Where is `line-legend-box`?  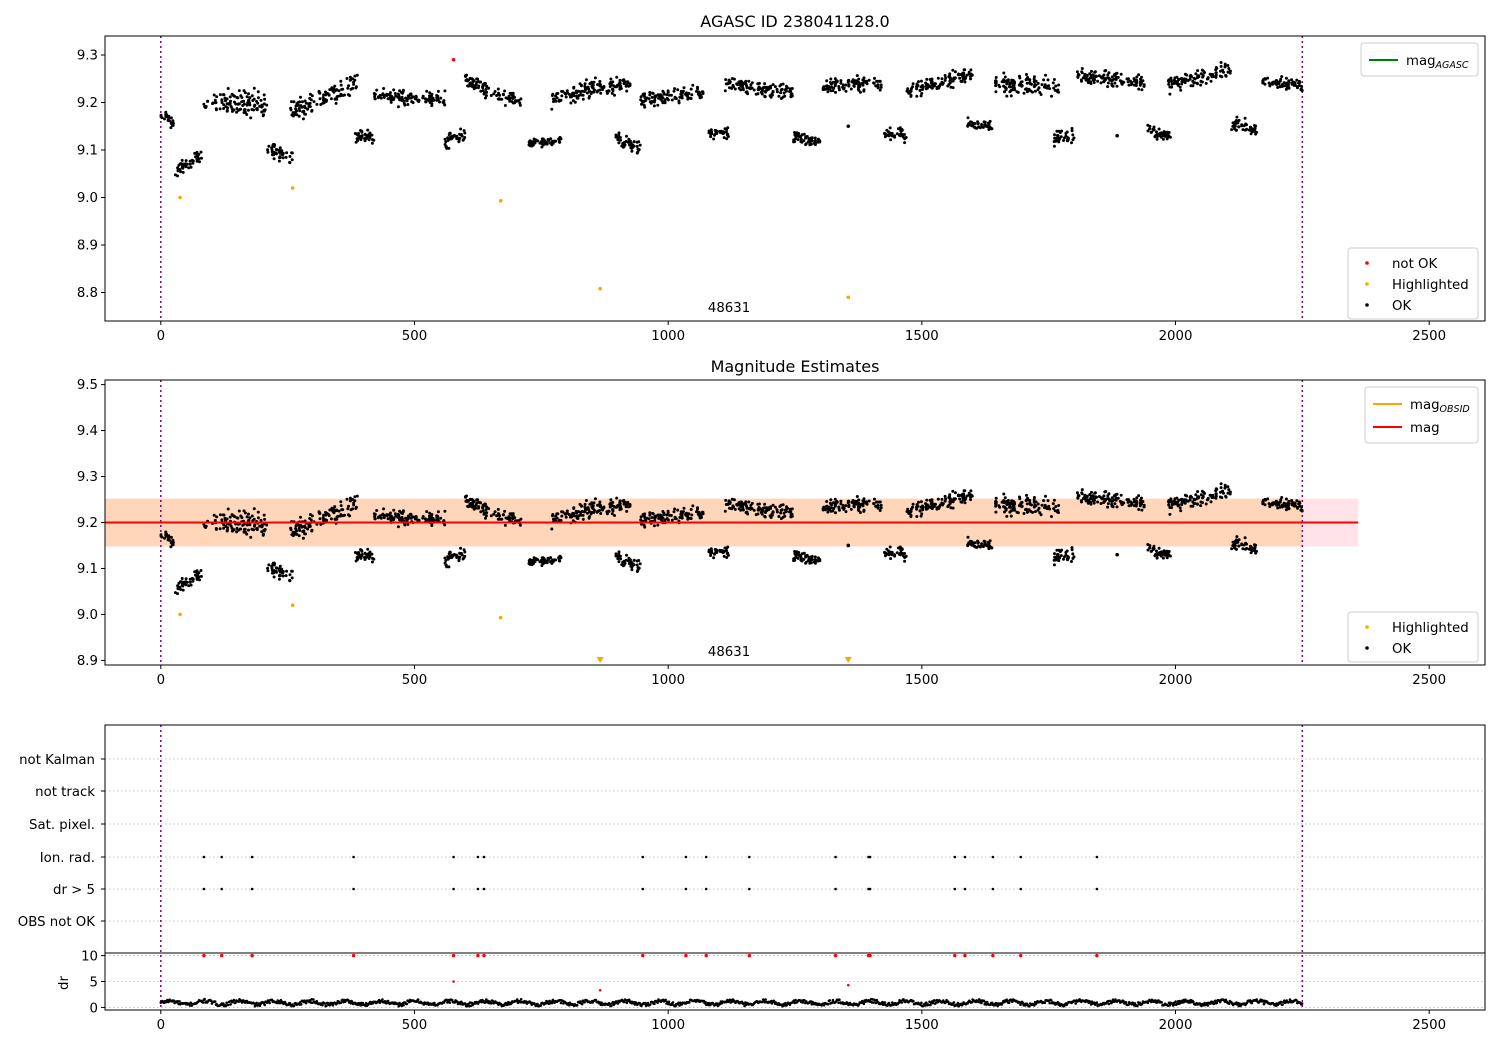
line-legend-box is located at coordinates (1421, 415).